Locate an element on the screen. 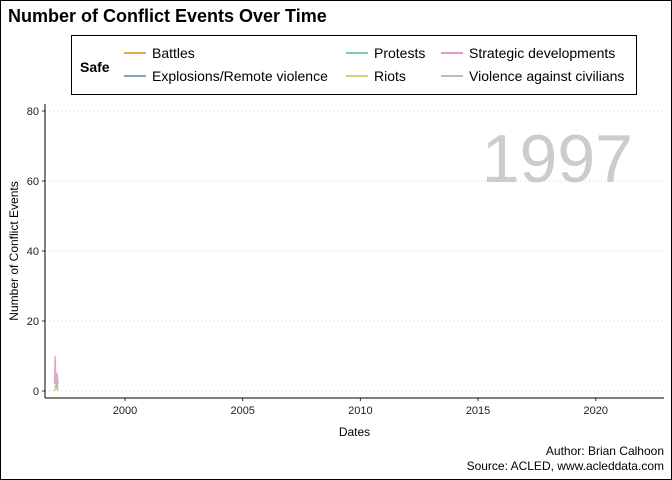  legend-item-strategic: Strategic developments is located at coordinates (528, 53).